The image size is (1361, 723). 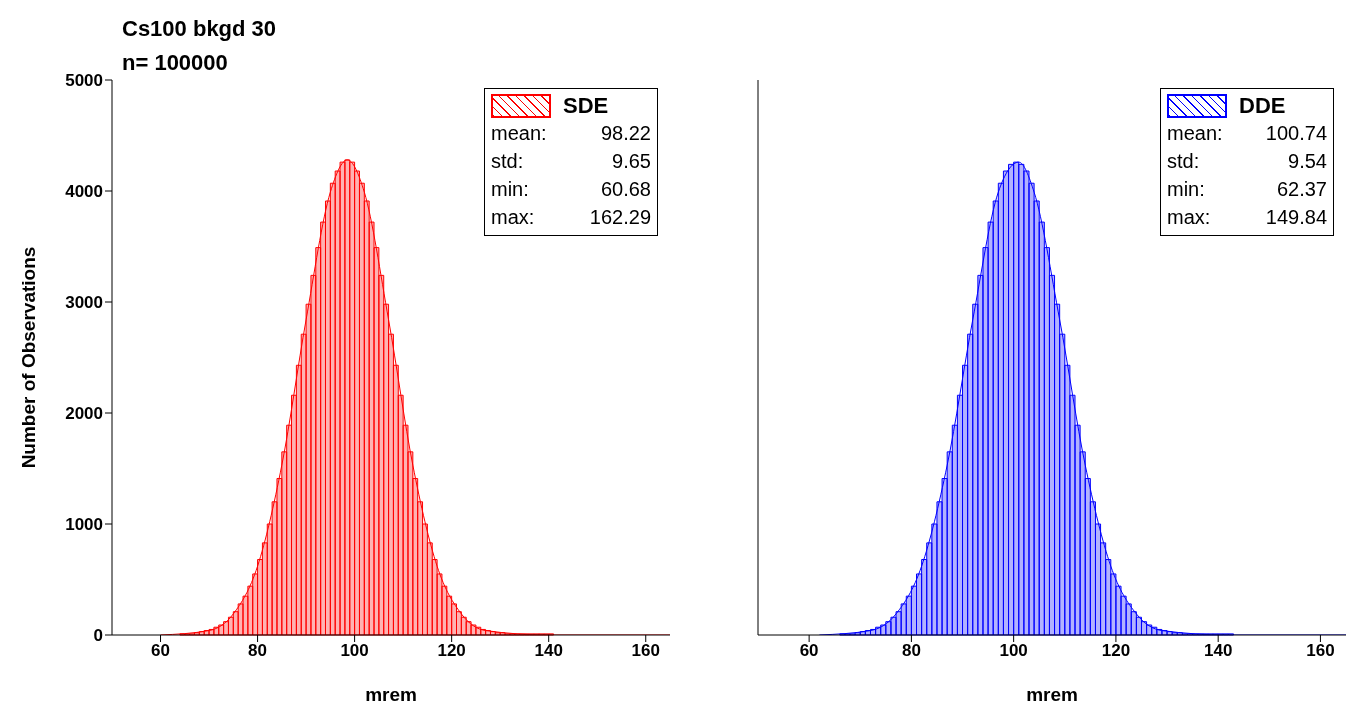 What do you see at coordinates (84, 192) in the screenshot?
I see `y-tick-label: 4000` at bounding box center [84, 192].